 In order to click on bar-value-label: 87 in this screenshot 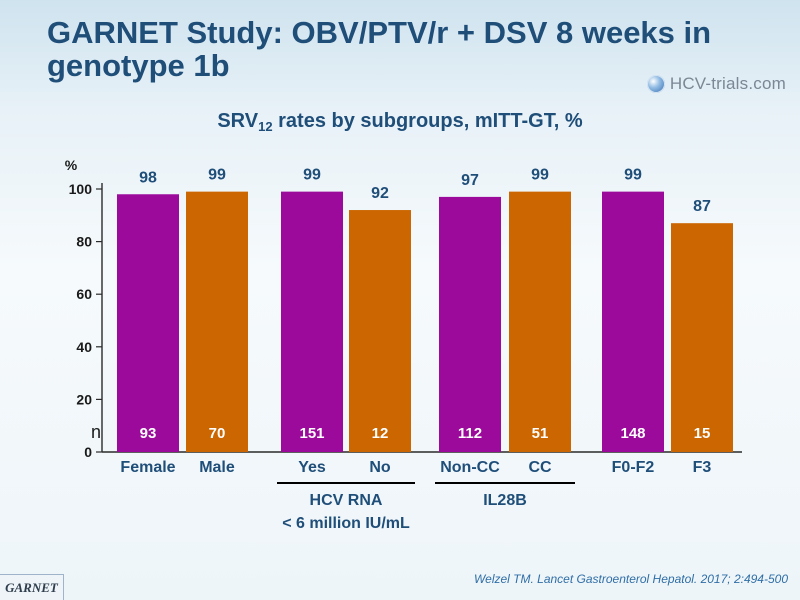, I will do `click(702, 206)`.